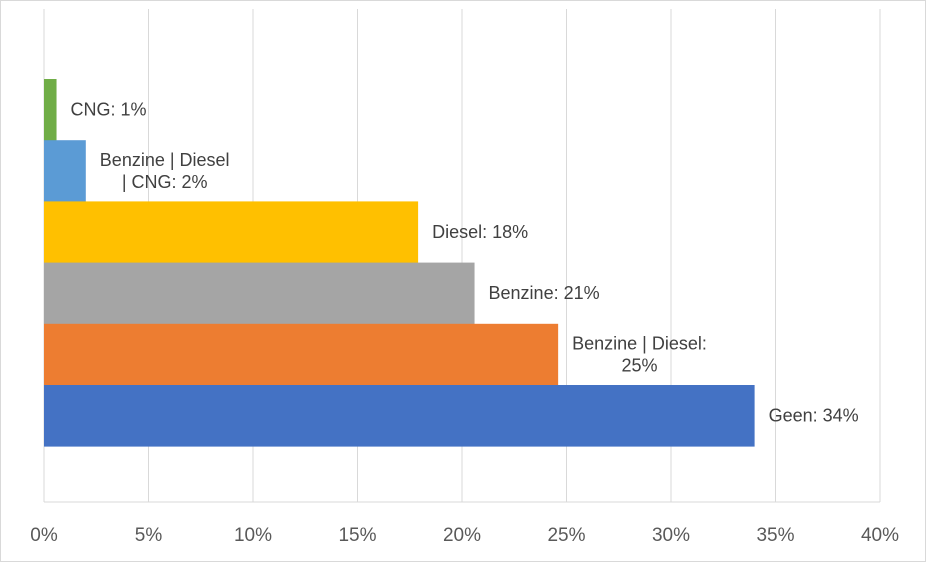 The image size is (926, 562). What do you see at coordinates (253, 535) in the screenshot?
I see `x-tick-label: 10%` at bounding box center [253, 535].